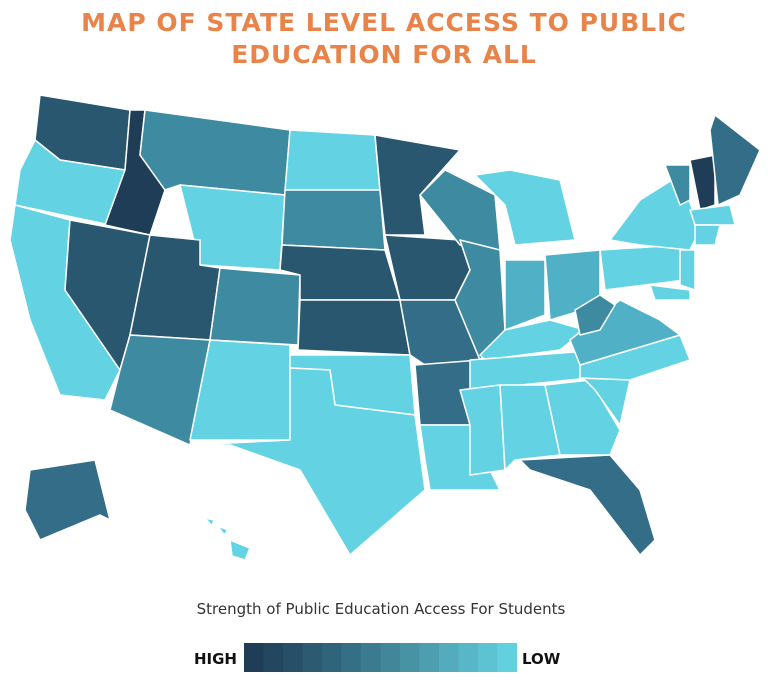 This screenshot has height=685, width=768. Describe the element at coordinates (384, 54) in the screenshot. I see `title: EDUCATION FOR ALL` at that location.